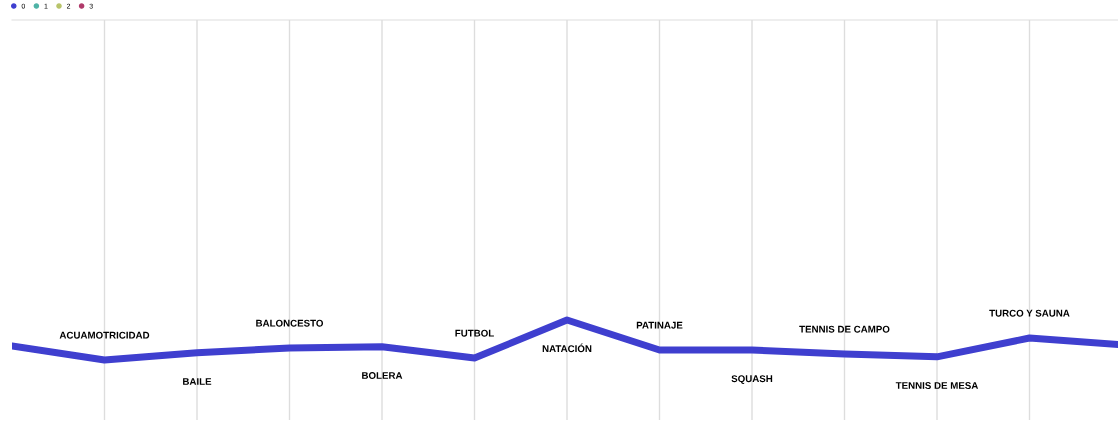 The image size is (1118, 424). Describe the element at coordinates (1029, 313) in the screenshot. I see `x-tick-label: TURCO Y SAUNA` at that location.